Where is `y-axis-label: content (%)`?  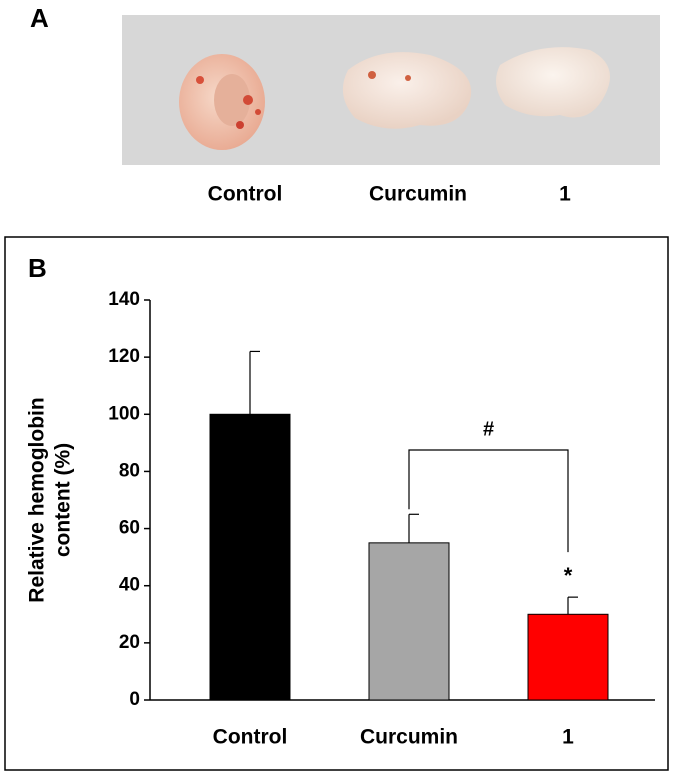 y-axis-label: content (%) is located at coordinates (63, 500).